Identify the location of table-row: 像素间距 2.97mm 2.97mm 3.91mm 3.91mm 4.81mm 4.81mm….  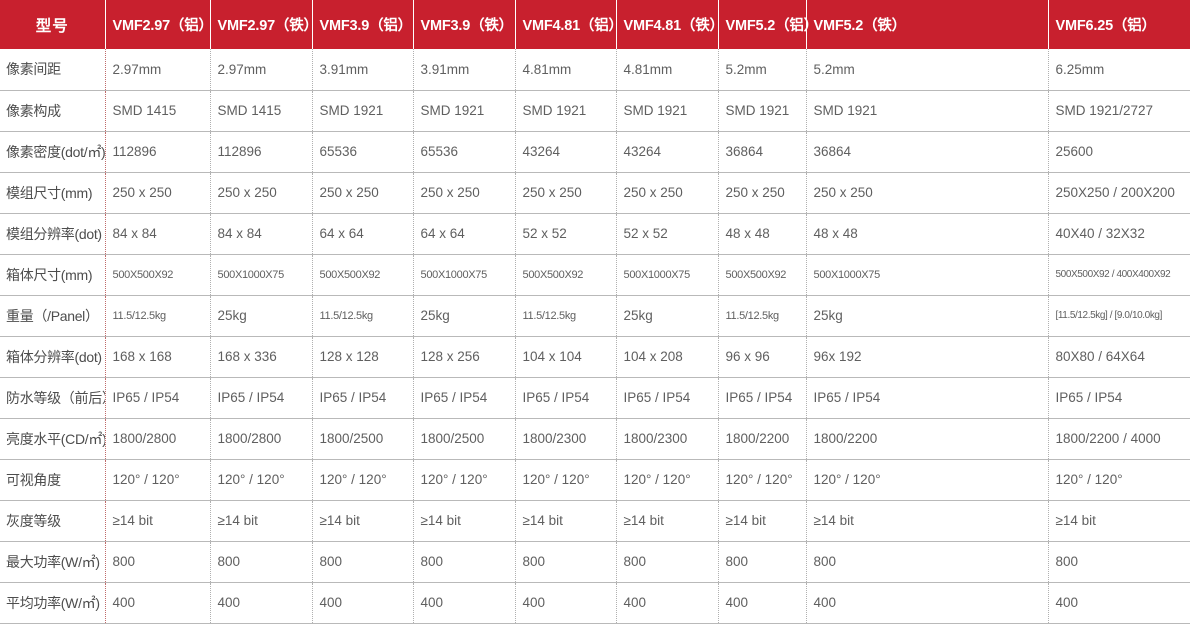
(595, 70).